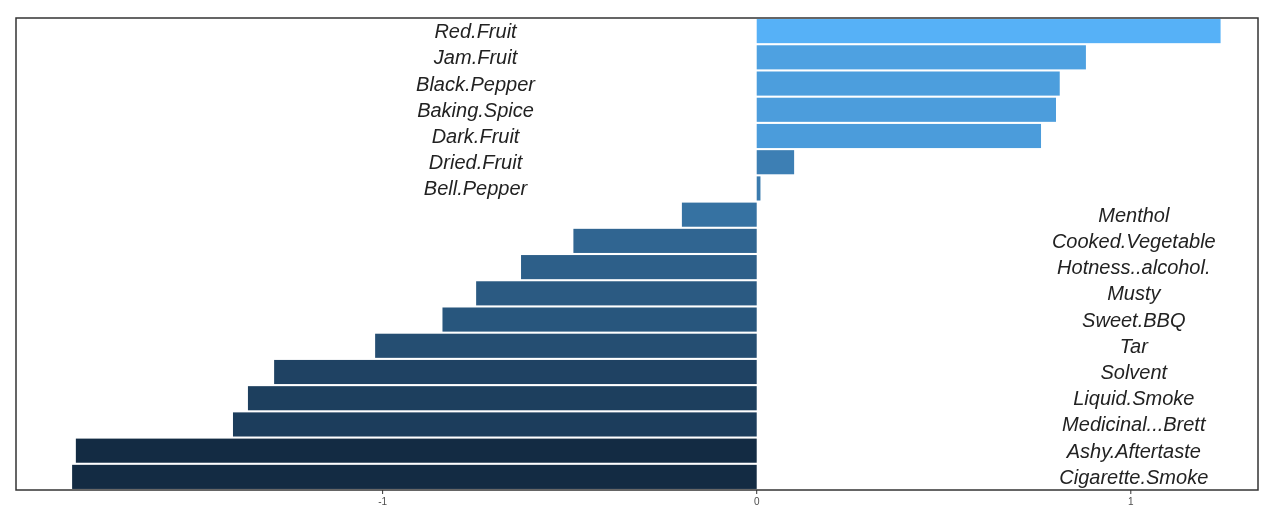  I want to click on y-tick-label: Hotness..alcohol., so click(1134, 267).